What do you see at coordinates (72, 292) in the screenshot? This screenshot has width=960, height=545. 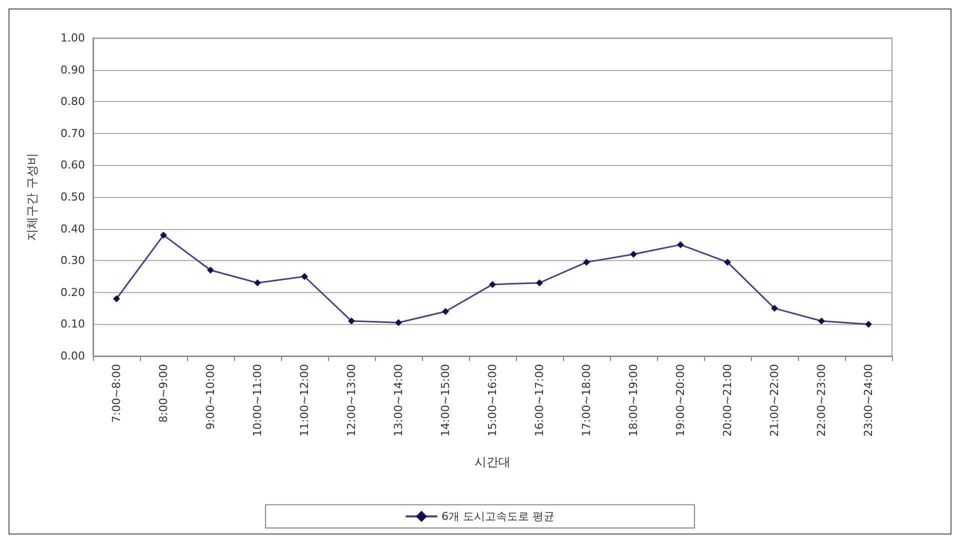 I see `y-tick-label: 0.20` at bounding box center [72, 292].